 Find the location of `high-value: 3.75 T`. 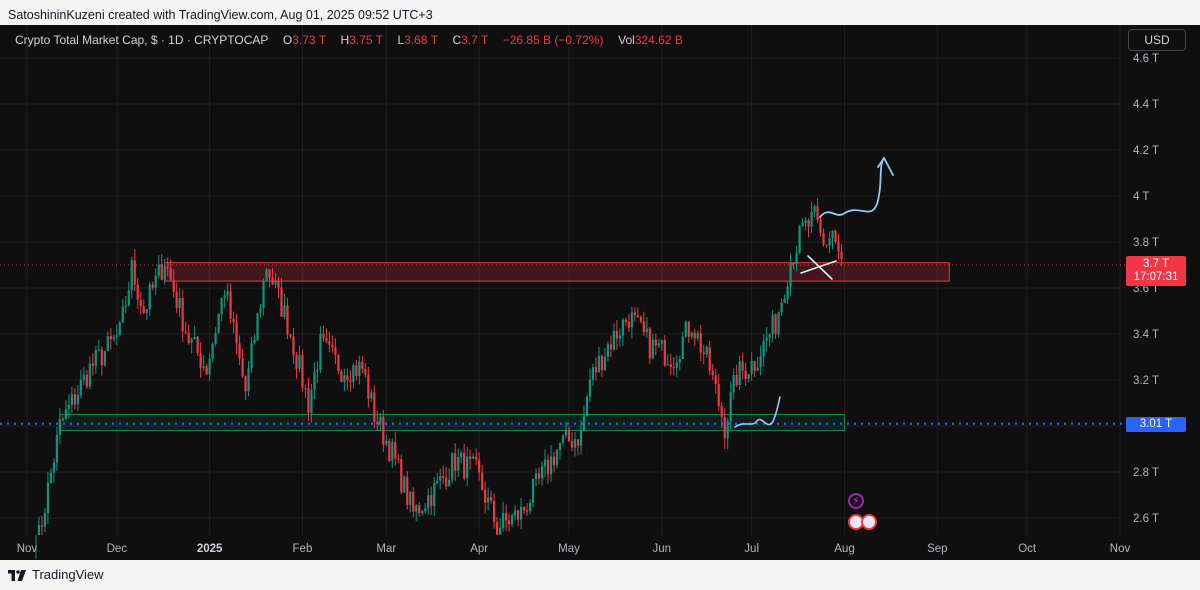

high-value: 3.75 T is located at coordinates (366, 40).